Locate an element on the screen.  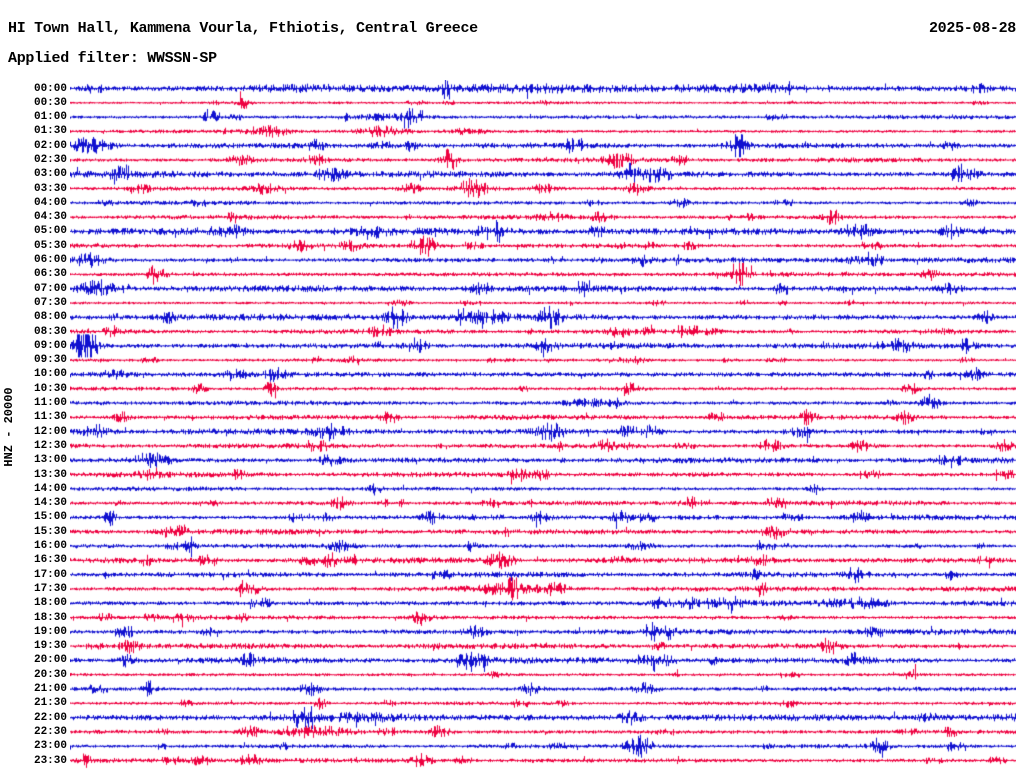
time-label: 10:30 is located at coordinates (50, 388).